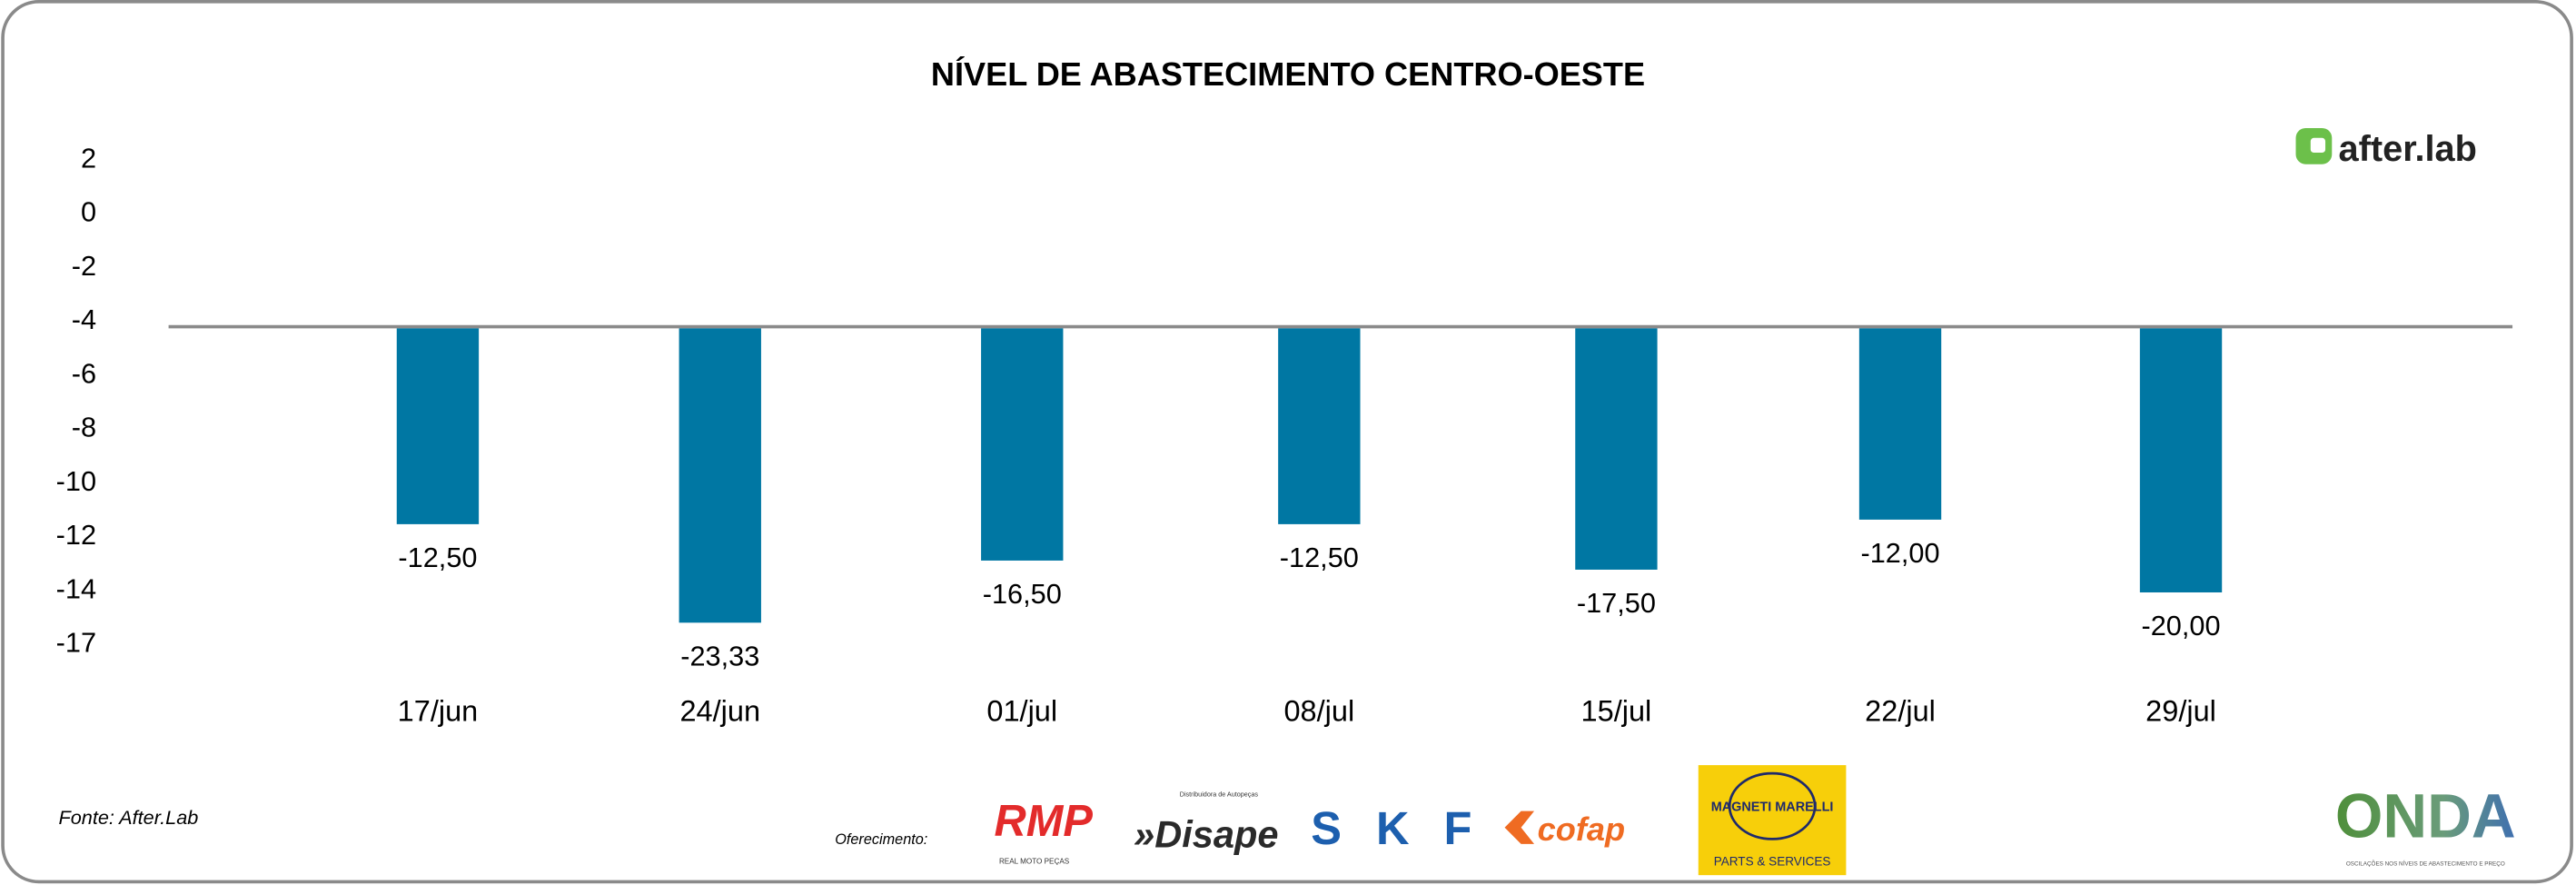 This screenshot has height=885, width=2576. I want to click on y-tick-label: -17, so click(76, 643).